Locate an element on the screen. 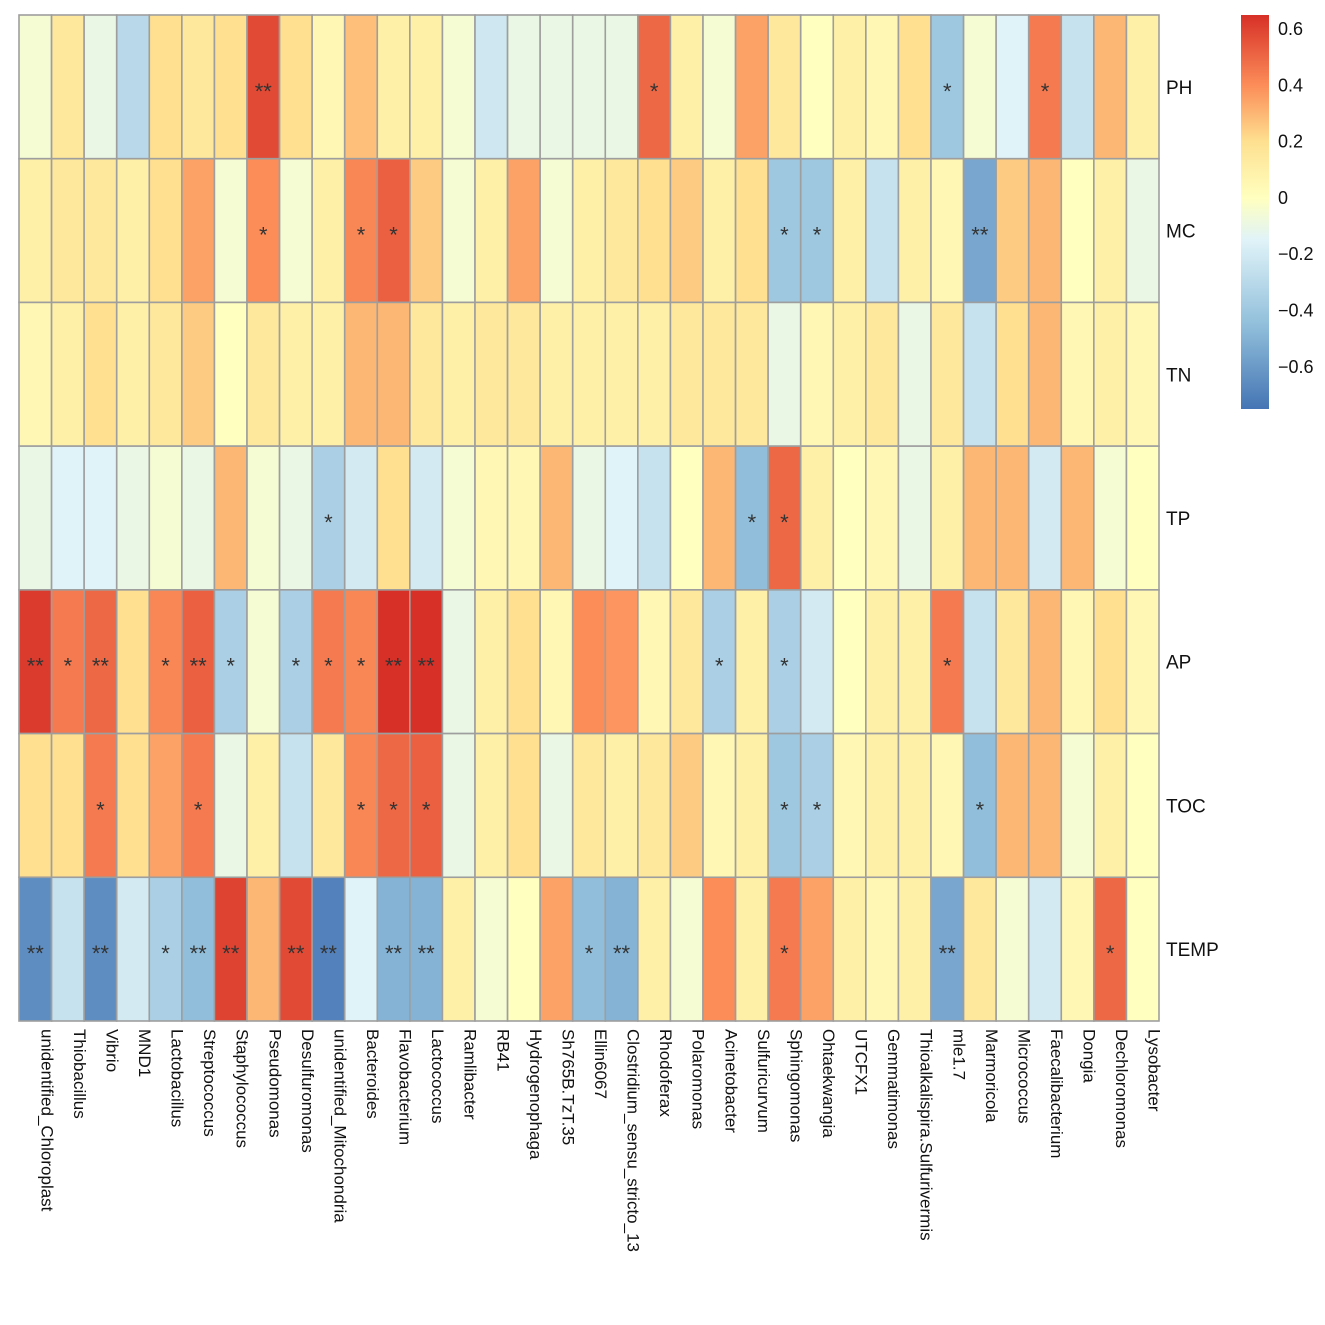 The image size is (1325, 1325). legend-tick-label: −0.6 is located at coordinates (1296, 367).